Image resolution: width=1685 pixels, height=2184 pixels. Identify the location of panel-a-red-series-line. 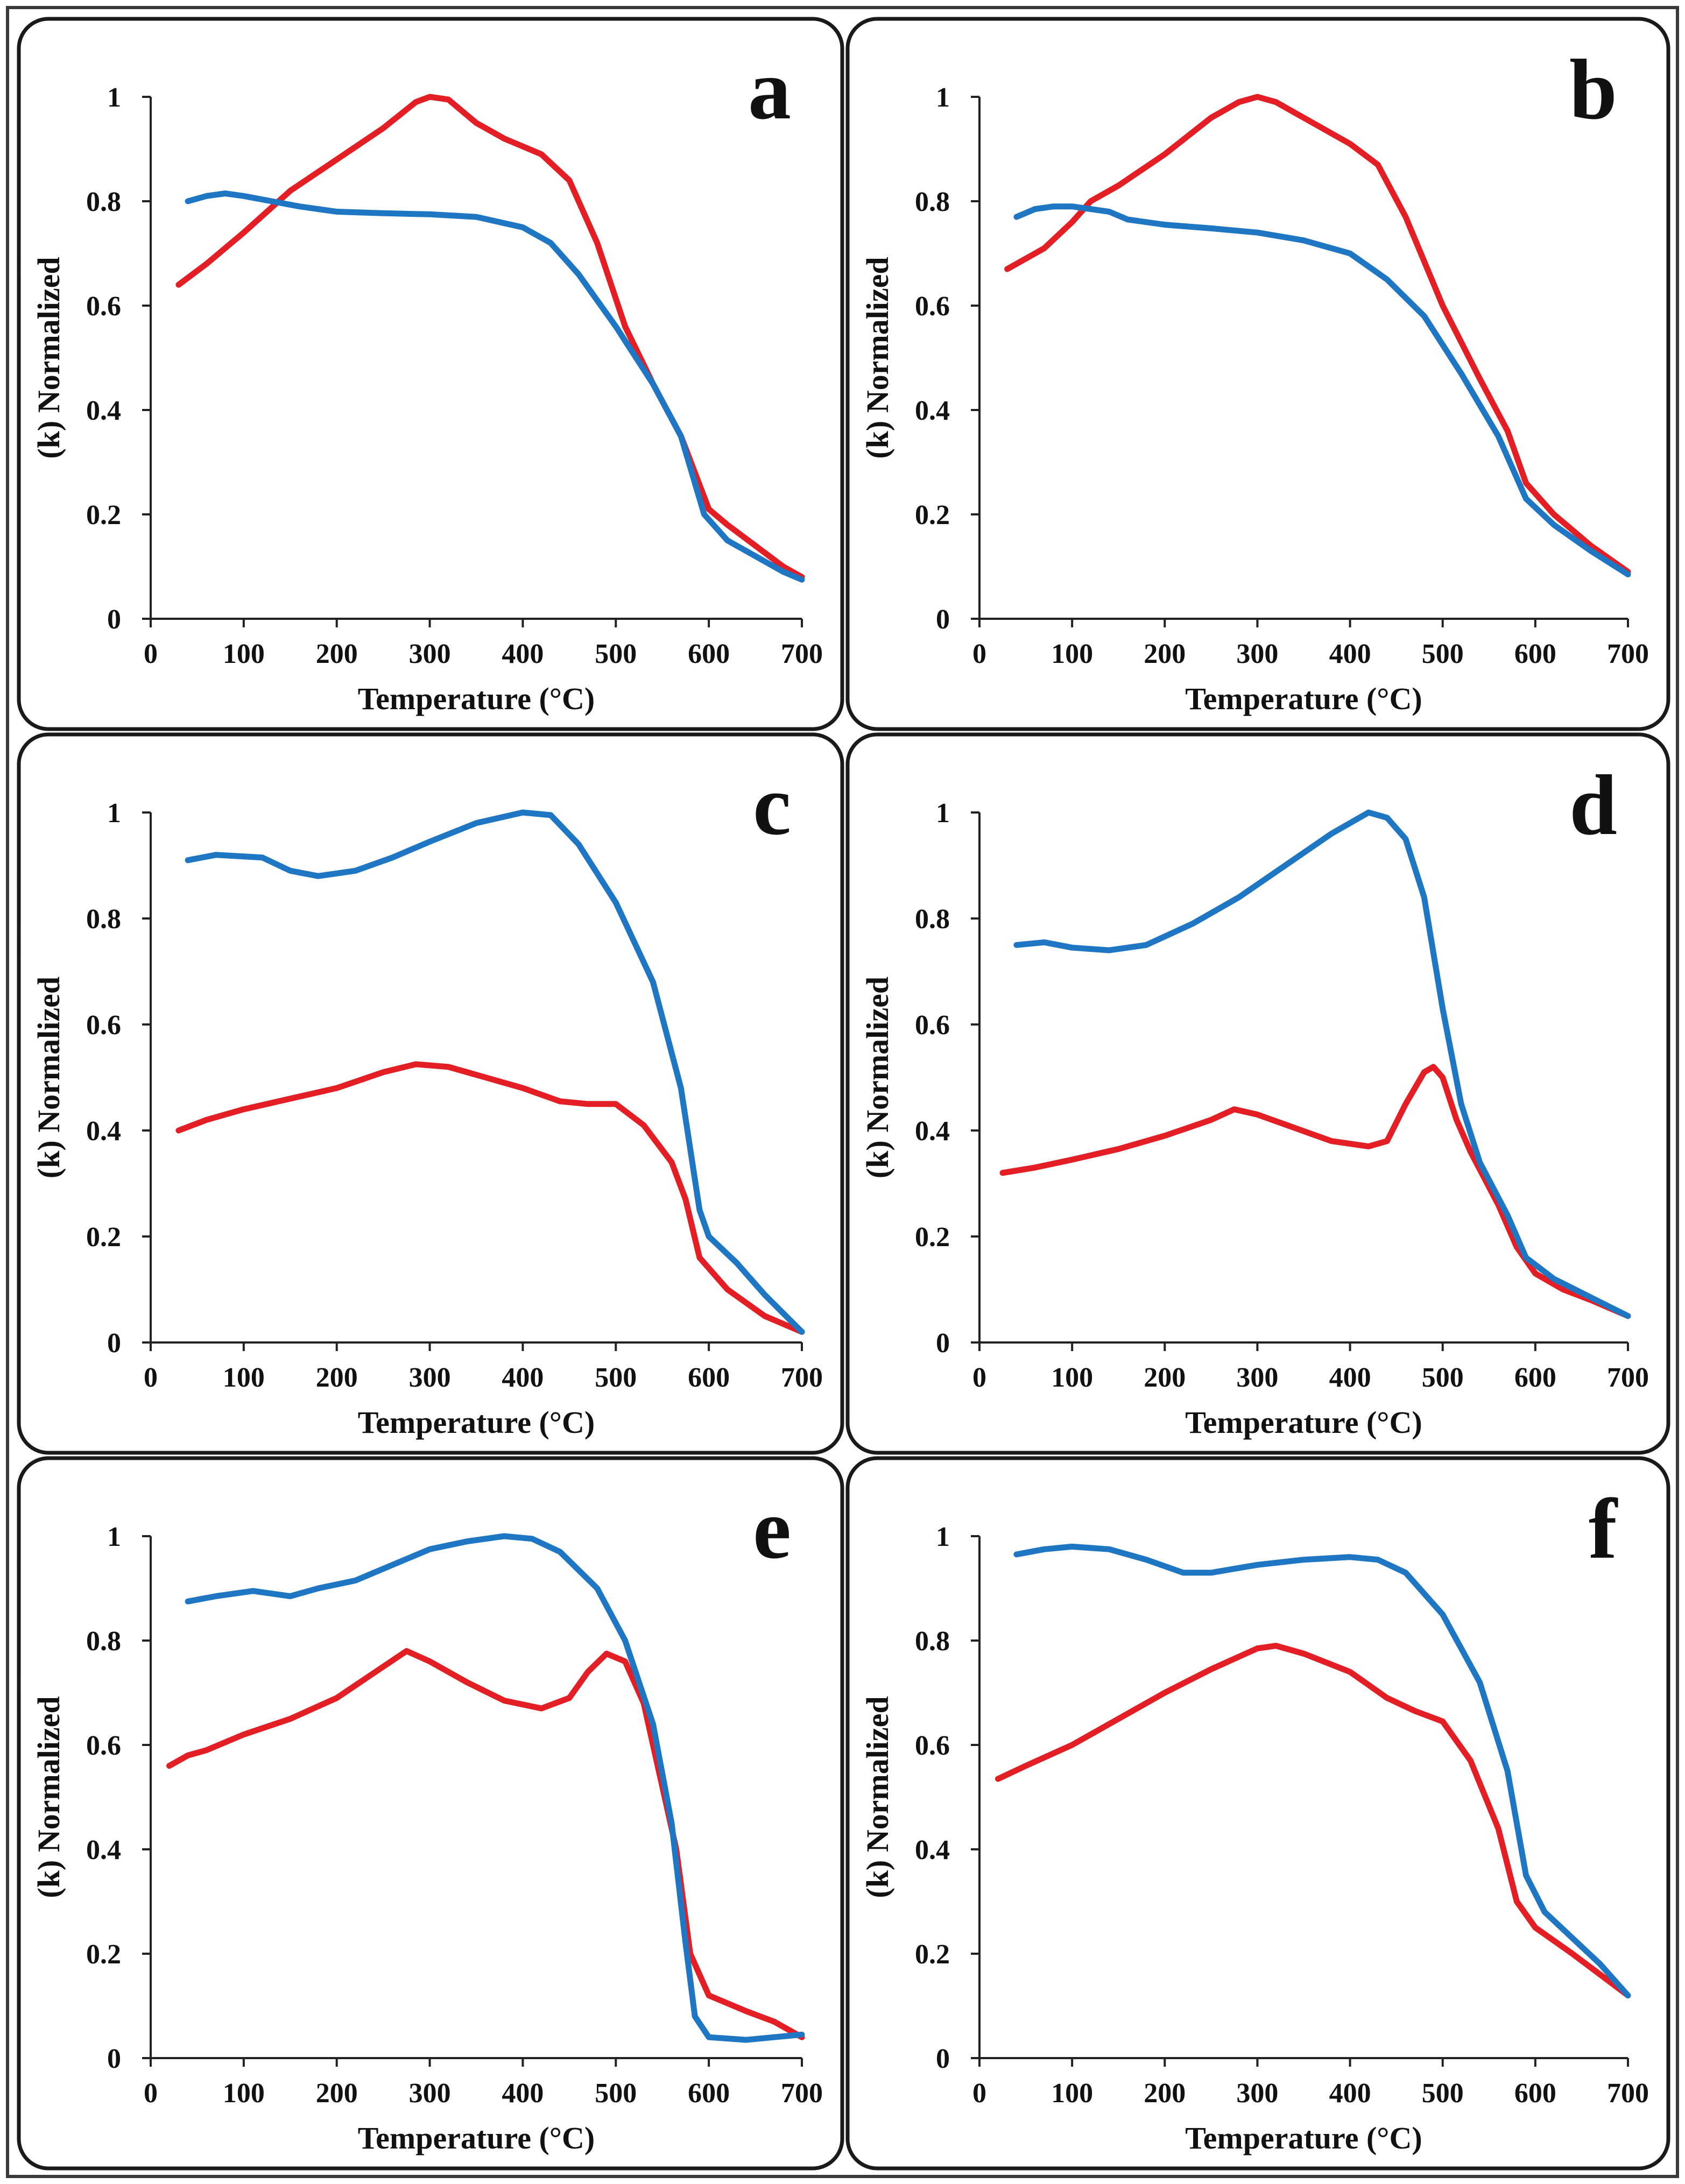
(490, 337).